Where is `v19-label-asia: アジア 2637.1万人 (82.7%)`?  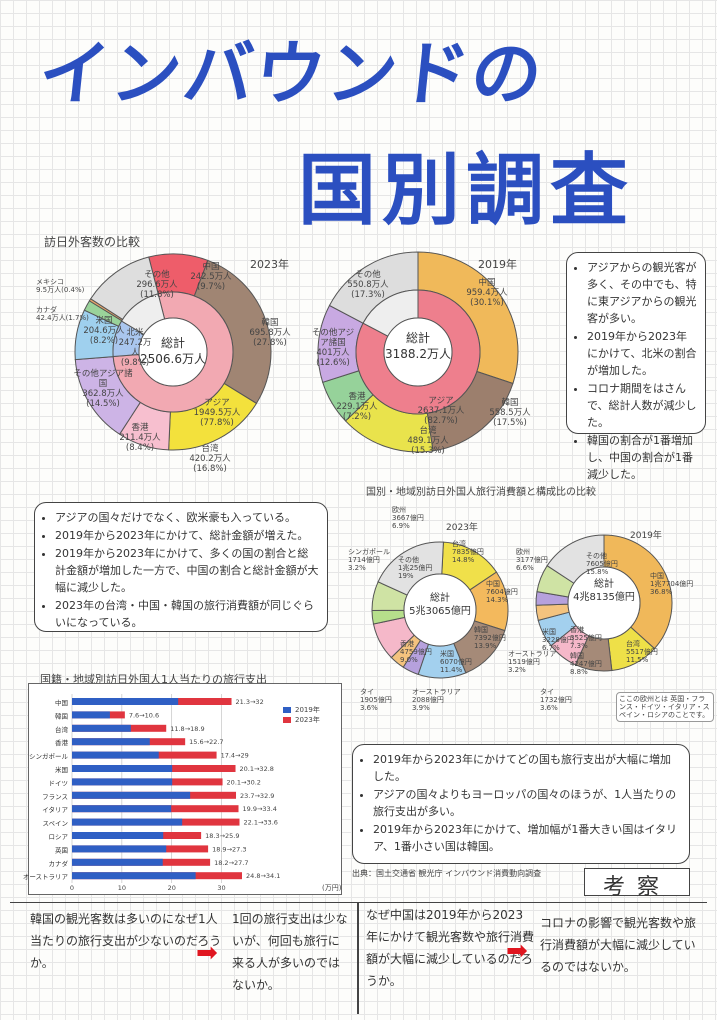 v19-label-asia: アジア 2637.1万人 (82.7%) is located at coordinates (441, 411).